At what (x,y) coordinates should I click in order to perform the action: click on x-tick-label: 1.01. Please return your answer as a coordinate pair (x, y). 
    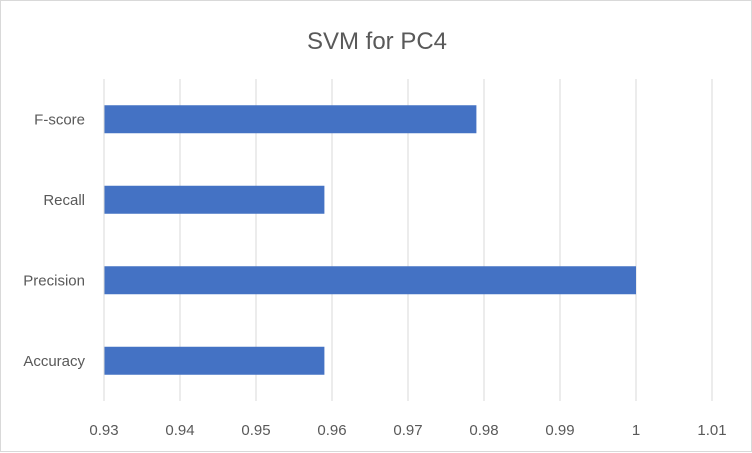
    Looking at the image, I should click on (711, 430).